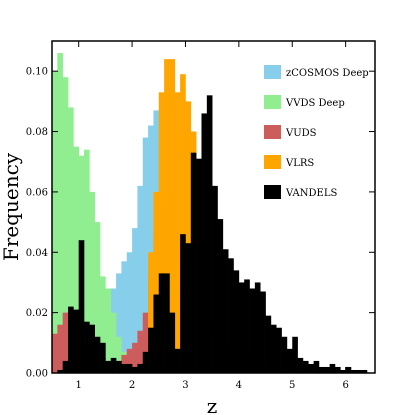  What do you see at coordinates (37, 253) in the screenshot?
I see `y-tick-label: 0.04` at bounding box center [37, 253].